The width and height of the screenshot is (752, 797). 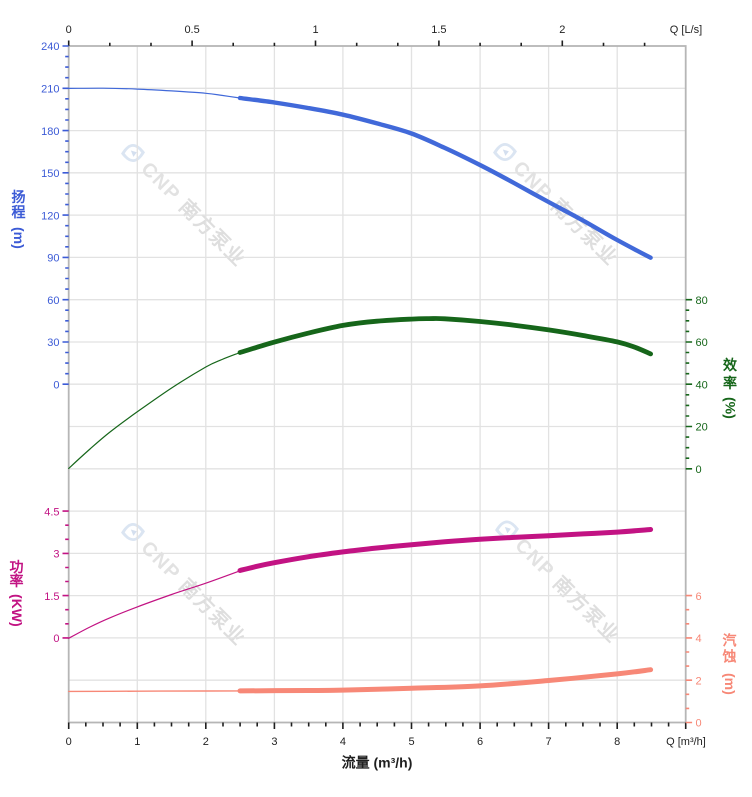 What do you see at coordinates (730, 365) in the screenshot?
I see `svg-text: 效` at bounding box center [730, 365].